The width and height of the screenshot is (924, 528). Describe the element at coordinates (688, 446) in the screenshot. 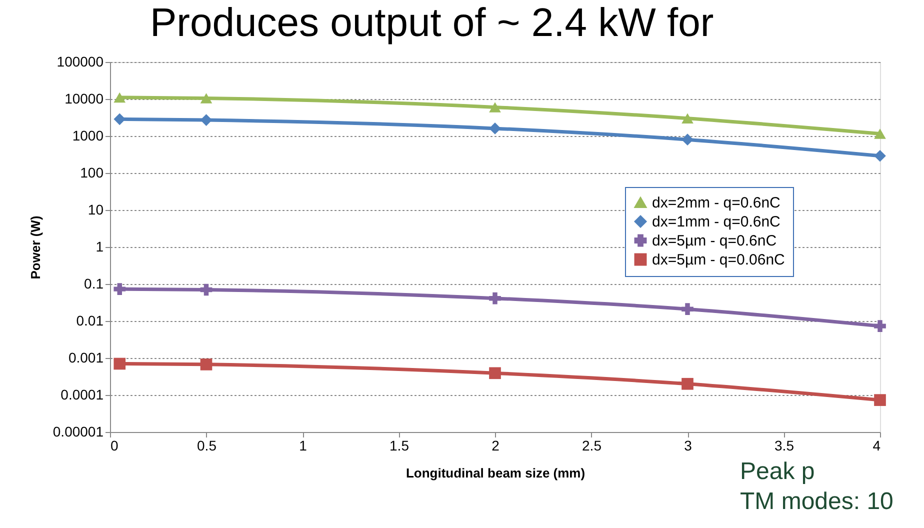

I see `x-tick-label: 3` at that location.